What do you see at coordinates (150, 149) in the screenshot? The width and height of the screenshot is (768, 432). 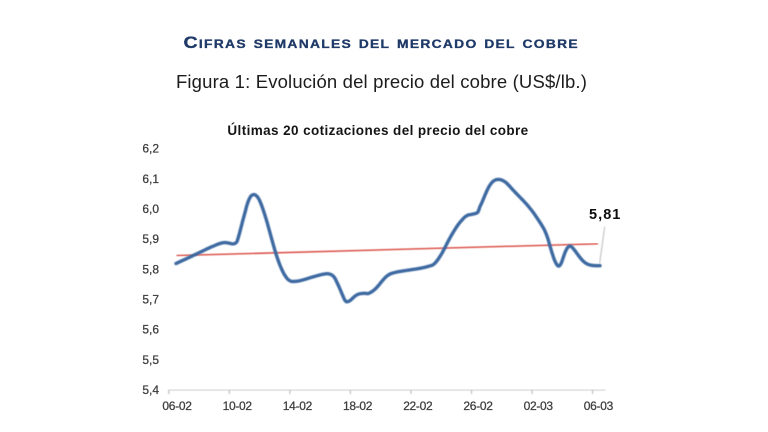 I see `svg-text: 6,2` at bounding box center [150, 149].